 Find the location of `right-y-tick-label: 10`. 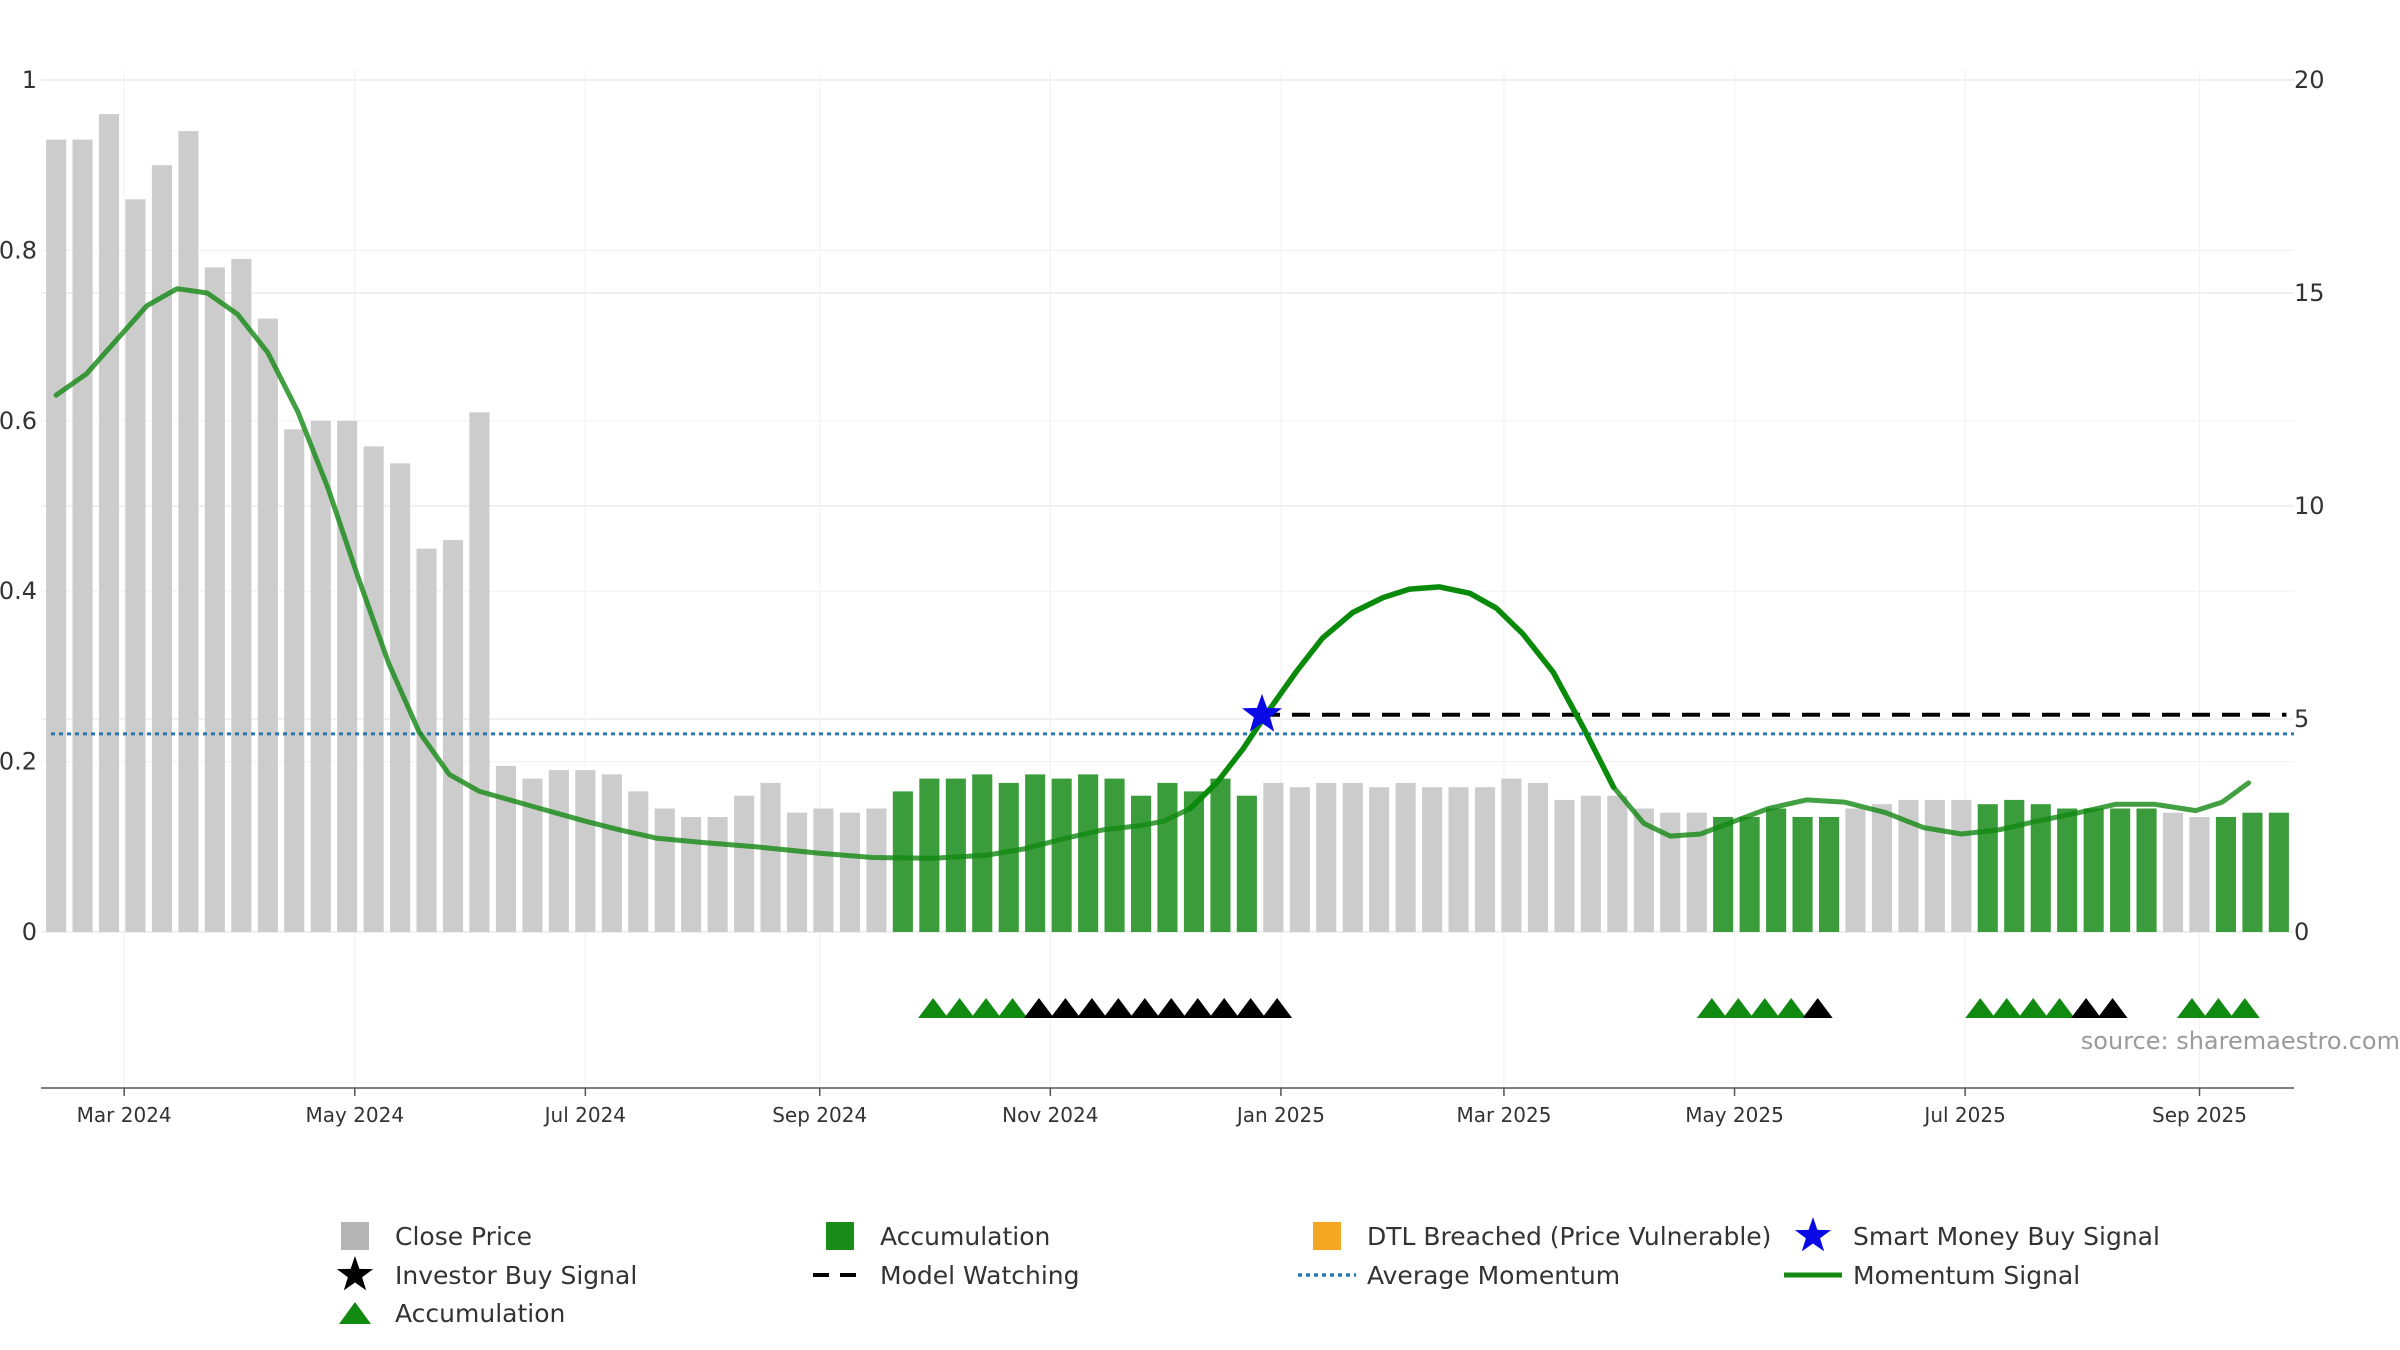

right-y-tick-label: 10 is located at coordinates (2309, 506).